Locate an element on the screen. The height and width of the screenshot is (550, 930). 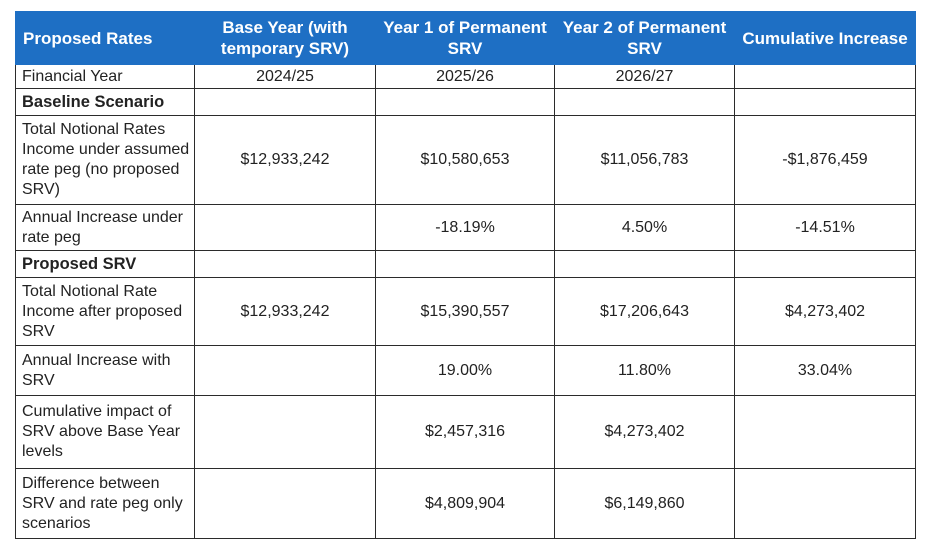
header-cumulative-increase: Cumulative Increase is located at coordinates (825, 38).